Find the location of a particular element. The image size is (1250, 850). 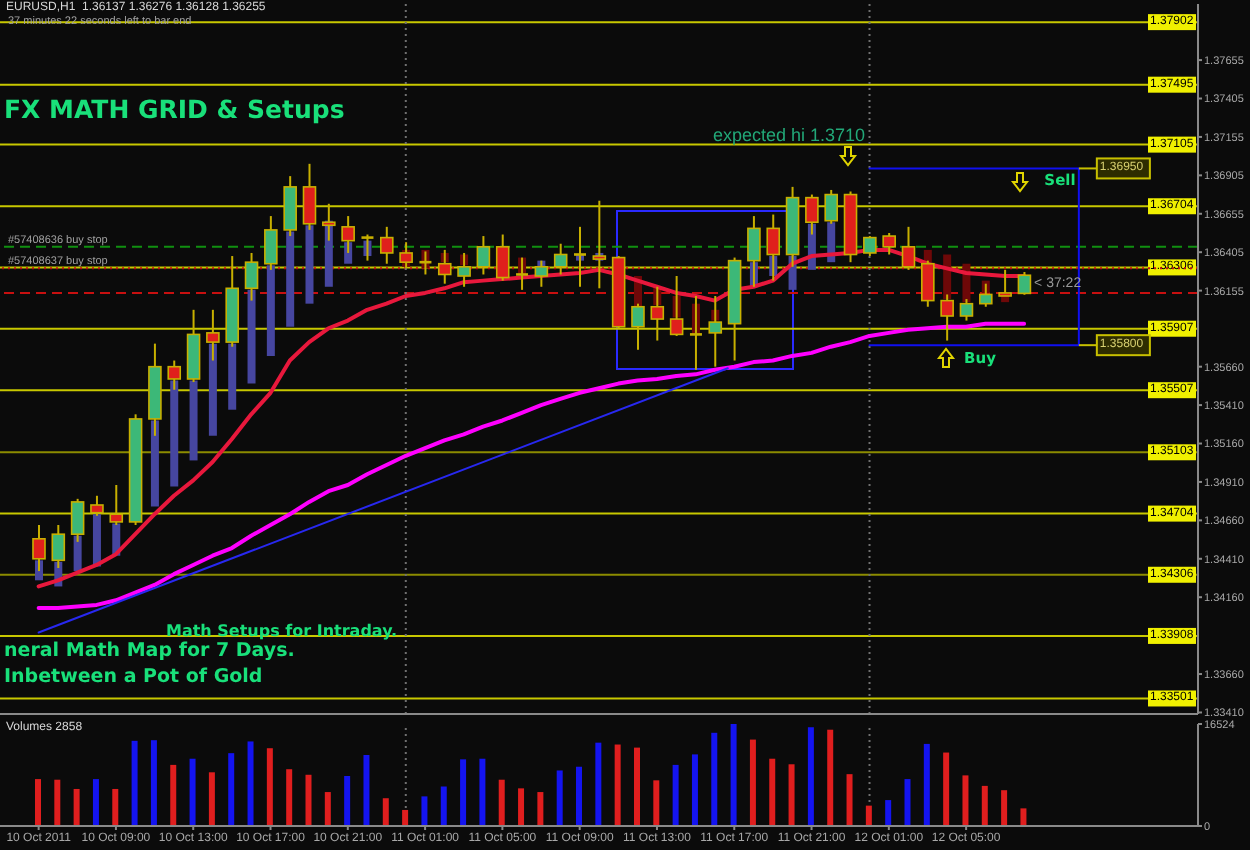

annotation: neral Math Map for 7 Days. is located at coordinates (149, 651).